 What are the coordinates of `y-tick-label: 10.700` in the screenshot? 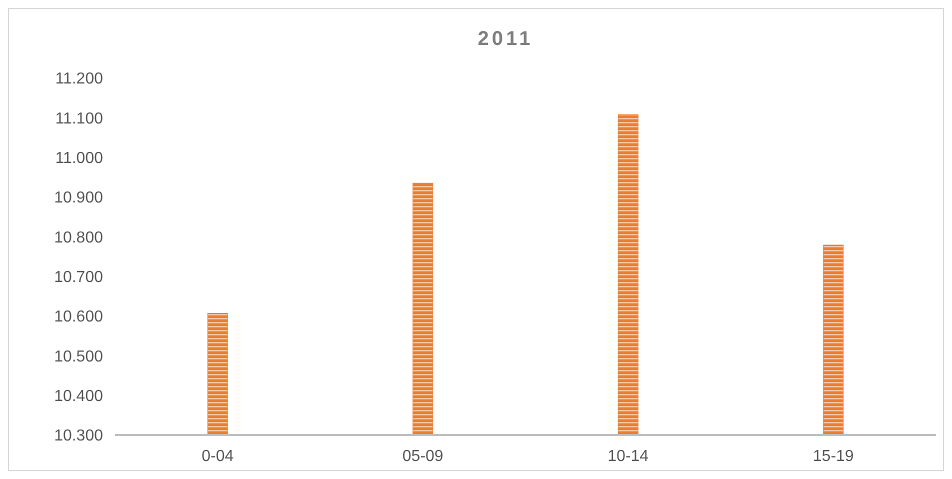 It's located at (79, 277).